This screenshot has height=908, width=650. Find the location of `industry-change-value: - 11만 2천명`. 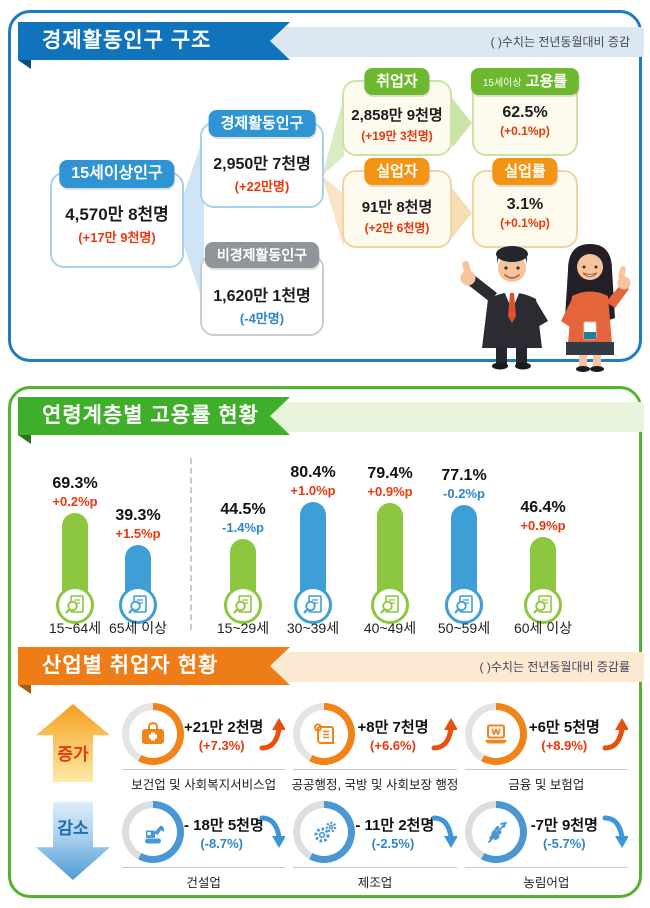

industry-change-value: - 11만 2천명 is located at coordinates (395, 825).